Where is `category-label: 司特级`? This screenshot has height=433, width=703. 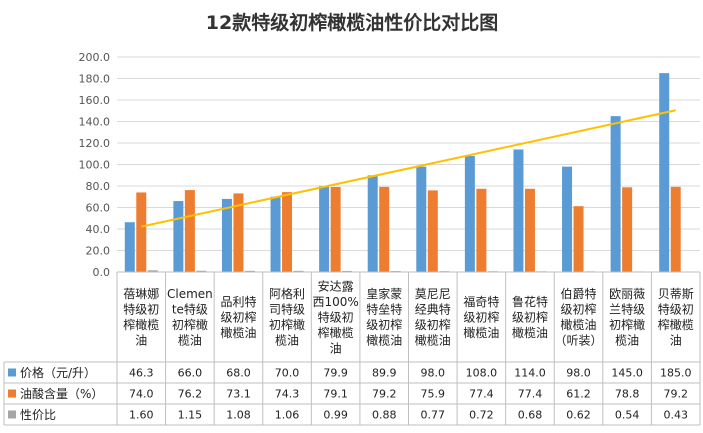 category-label: 司特级 is located at coordinates (287, 309).